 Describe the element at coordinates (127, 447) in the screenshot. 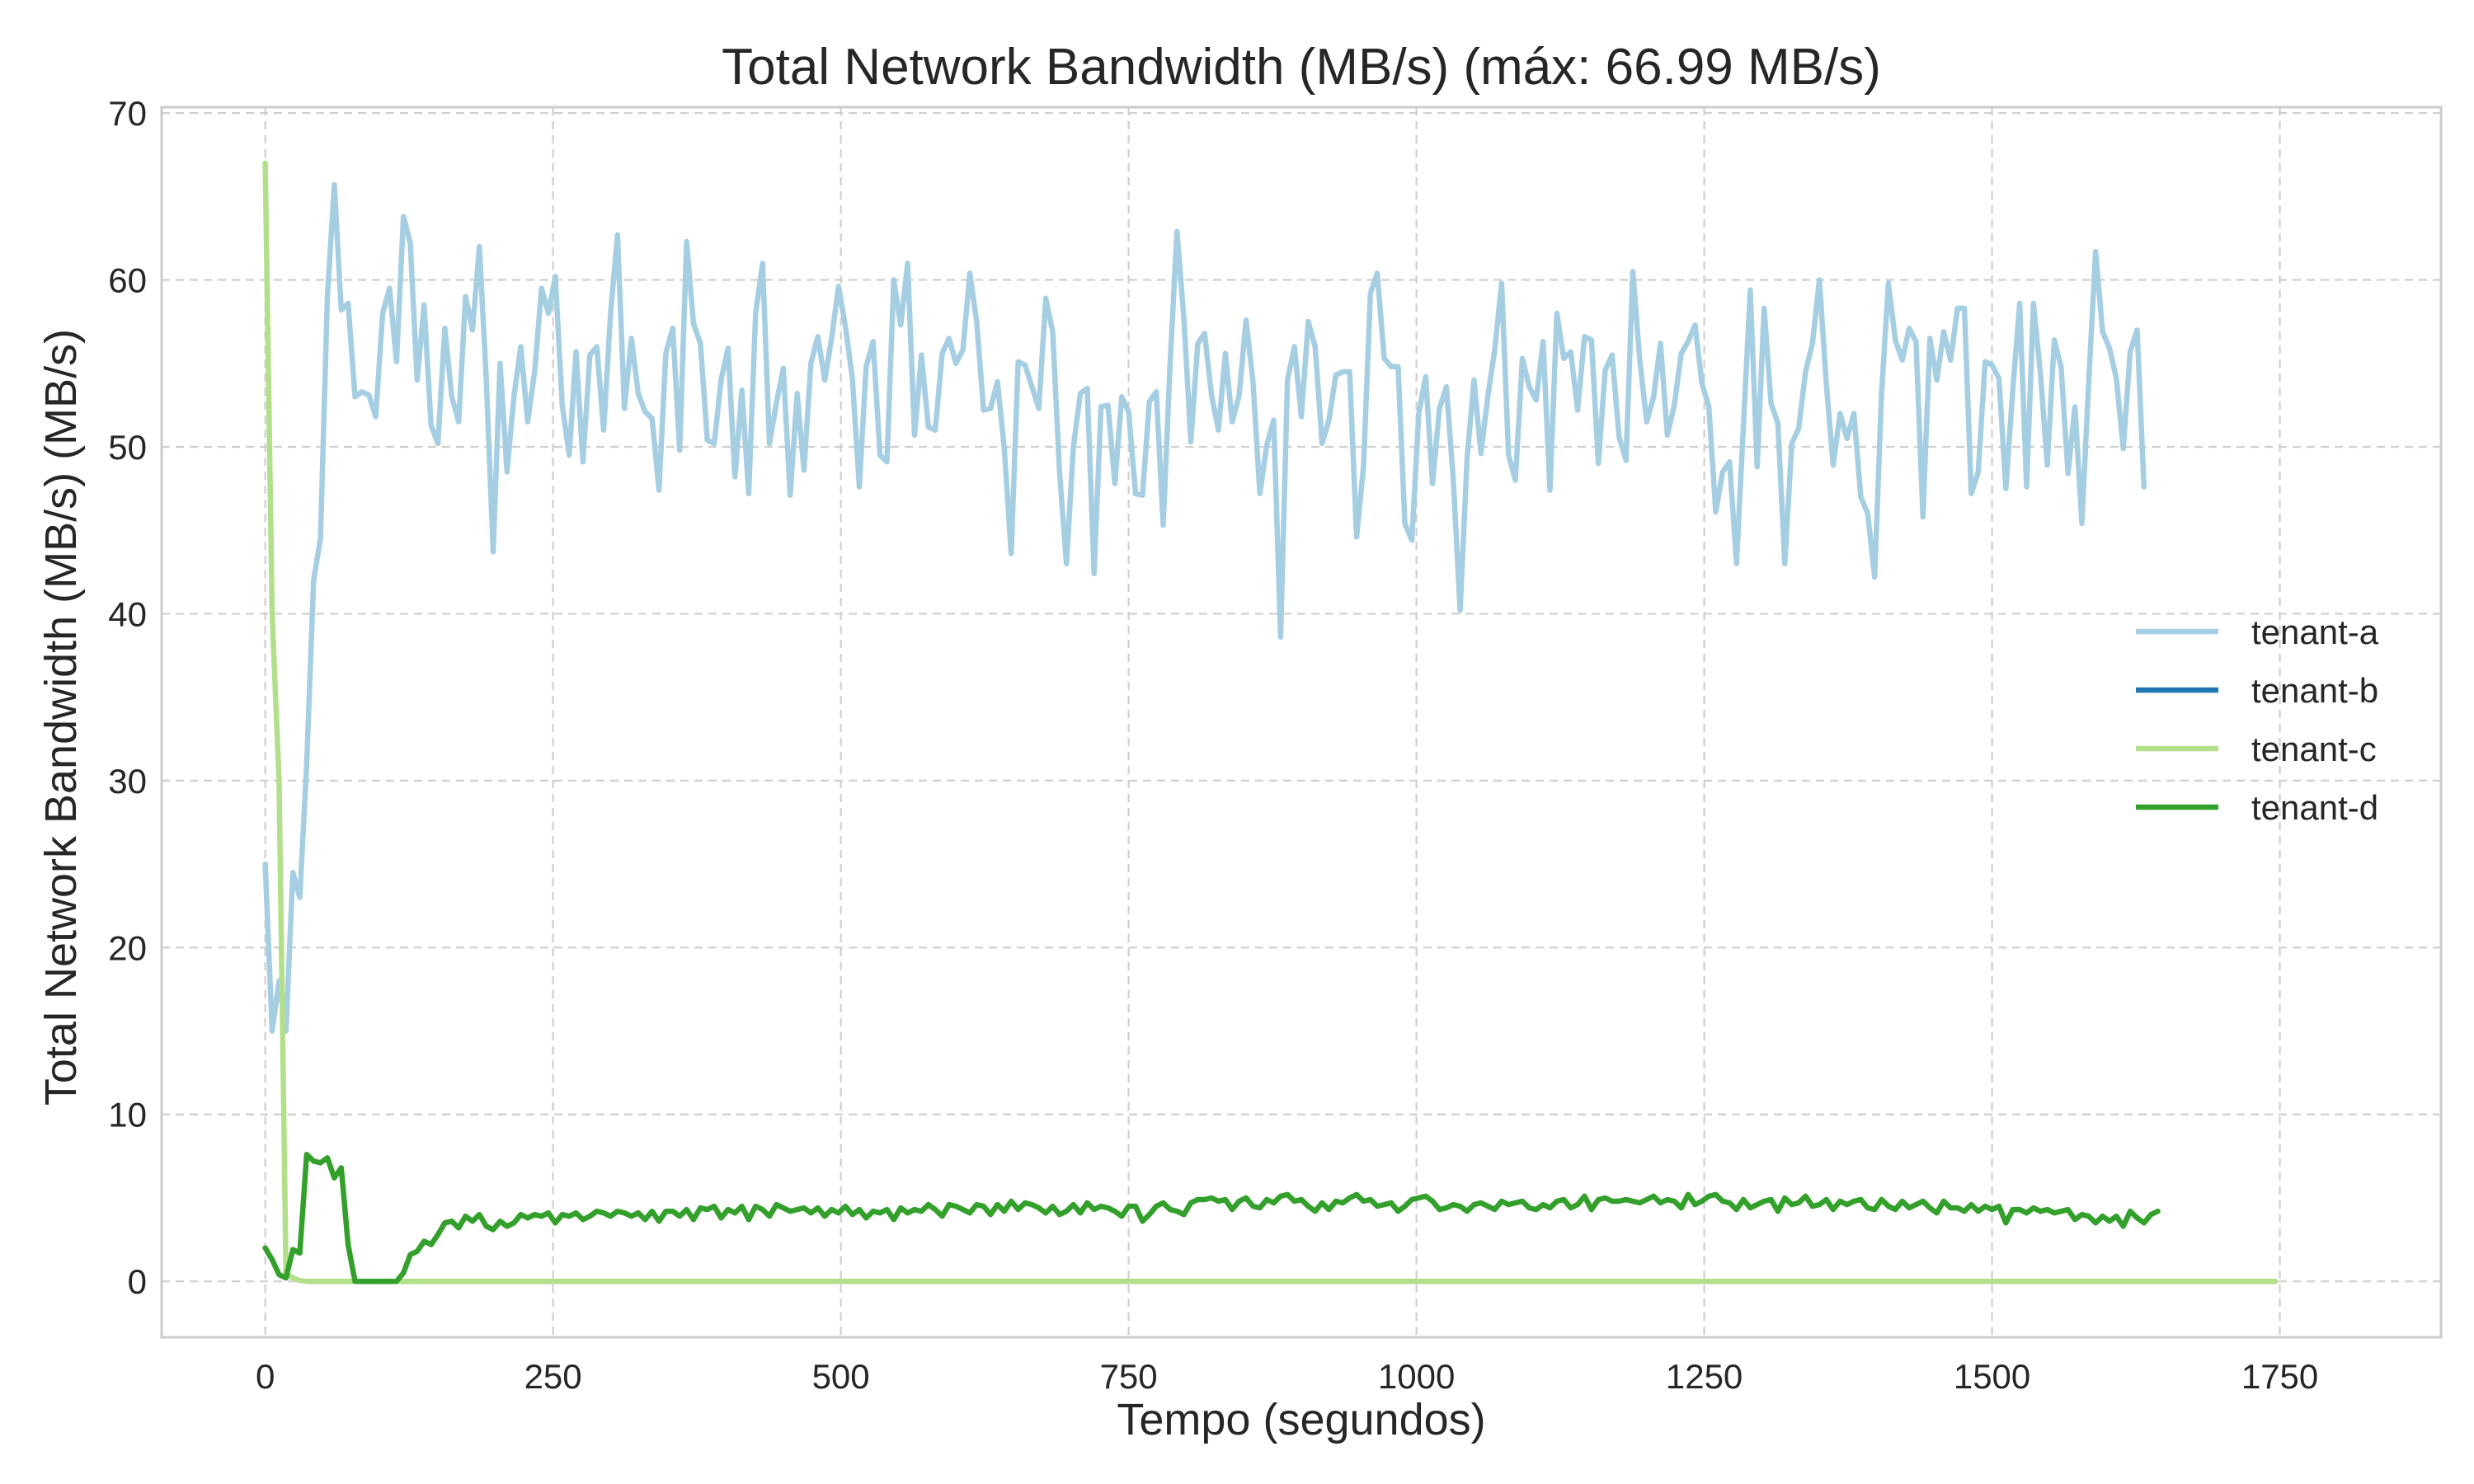

I see `y-tick-label: 50` at that location.